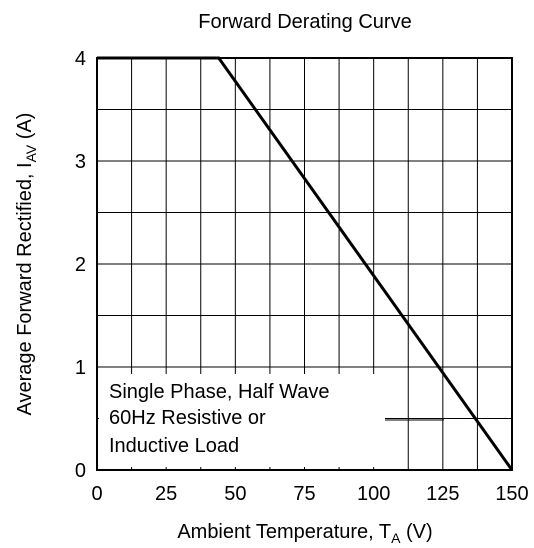 The height and width of the screenshot is (548, 534). What do you see at coordinates (80, 471) in the screenshot?
I see `y-tick-label: 0` at bounding box center [80, 471].